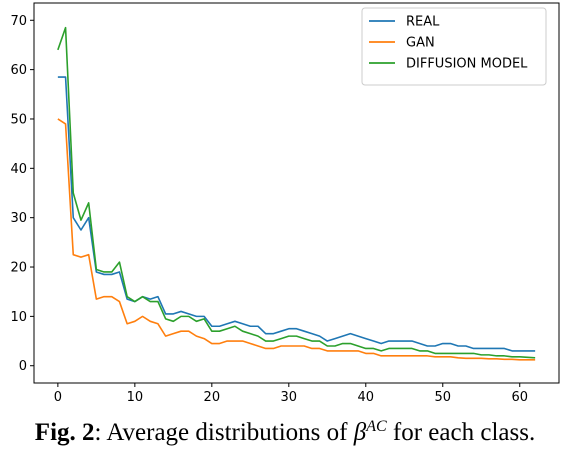 This screenshot has height=452, width=570. What do you see at coordinates (366, 397) in the screenshot?
I see `x-tick-label: 40` at bounding box center [366, 397].